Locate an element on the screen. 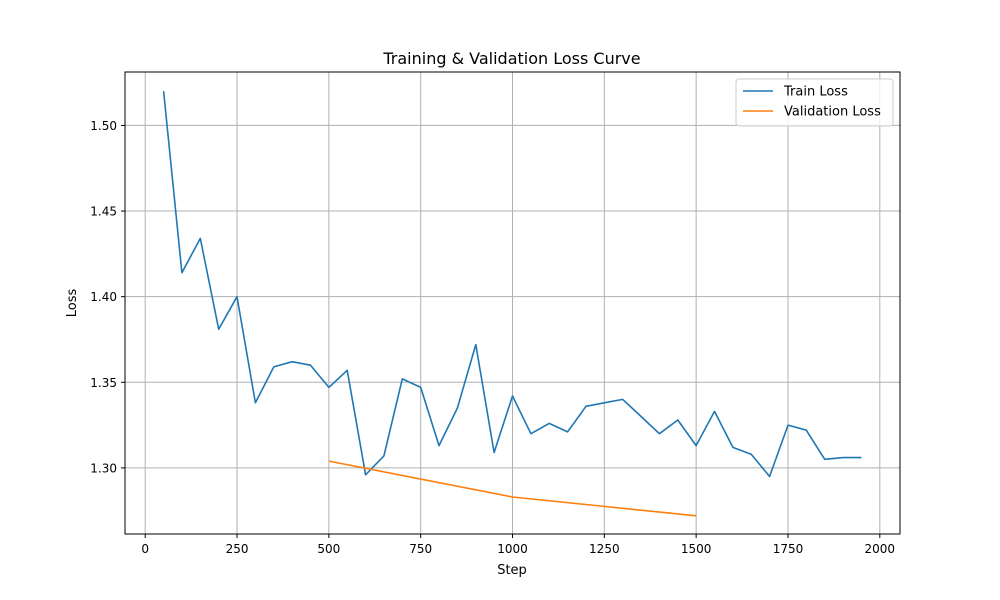 The height and width of the screenshot is (600, 1000). x-tick-label: 250 is located at coordinates (237, 549).